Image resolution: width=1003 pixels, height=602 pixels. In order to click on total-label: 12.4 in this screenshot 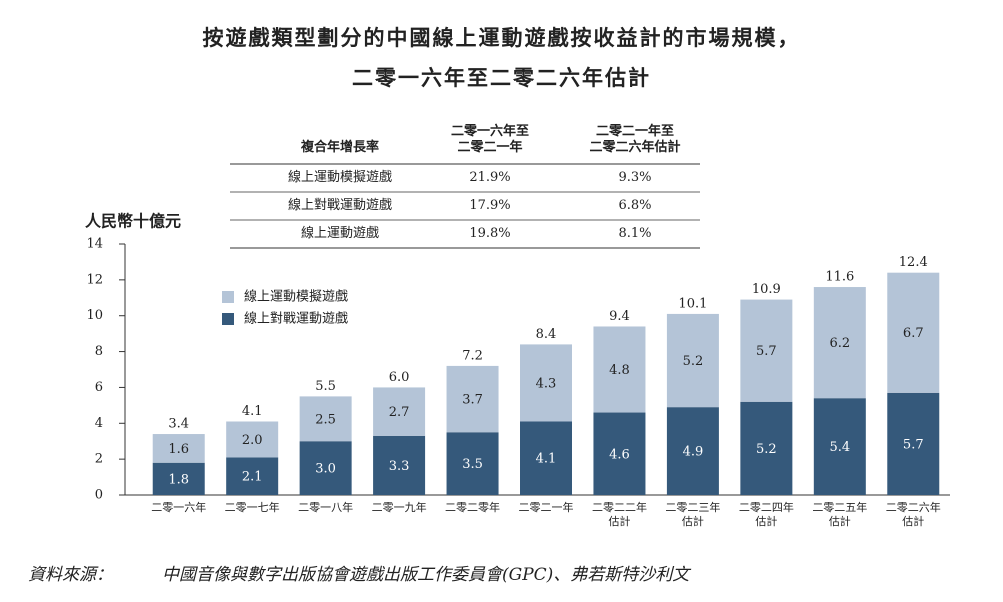, I will do `click(913, 262)`.